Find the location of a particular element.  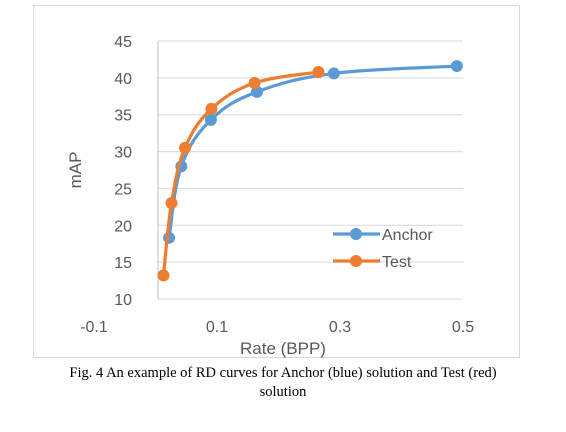

y-tick-label: 15 is located at coordinates (123, 263).